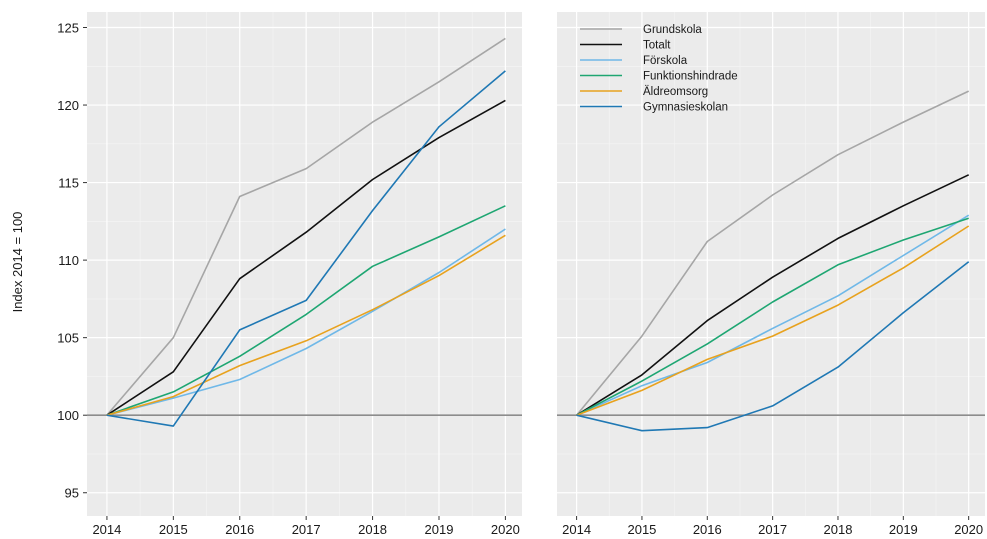  Describe the element at coordinates (665, 61) in the screenshot. I see `legend-label: Förskola` at that location.